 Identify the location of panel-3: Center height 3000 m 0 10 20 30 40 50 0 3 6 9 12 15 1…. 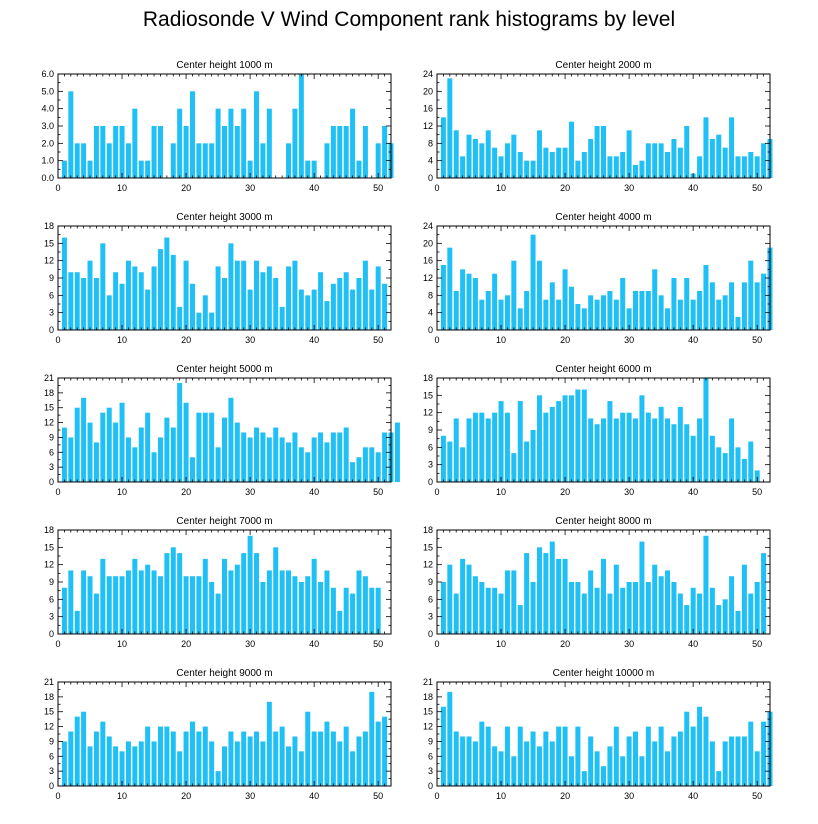
(218, 278).